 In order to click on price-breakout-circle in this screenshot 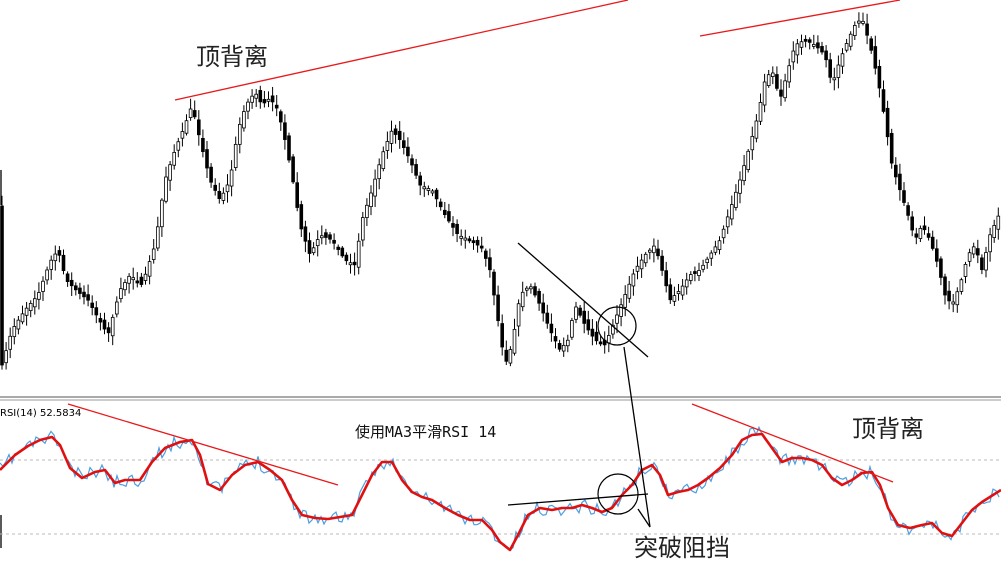, I will do `click(617, 326)`.